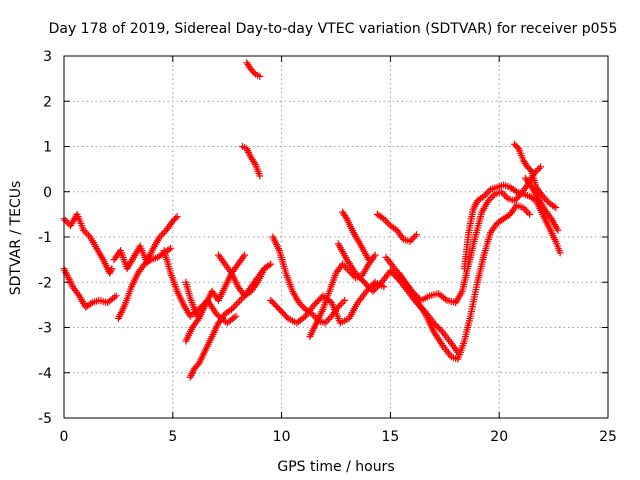 The height and width of the screenshot is (480, 640). Describe the element at coordinates (64, 437) in the screenshot. I see `x-tick-label: 0` at that location.